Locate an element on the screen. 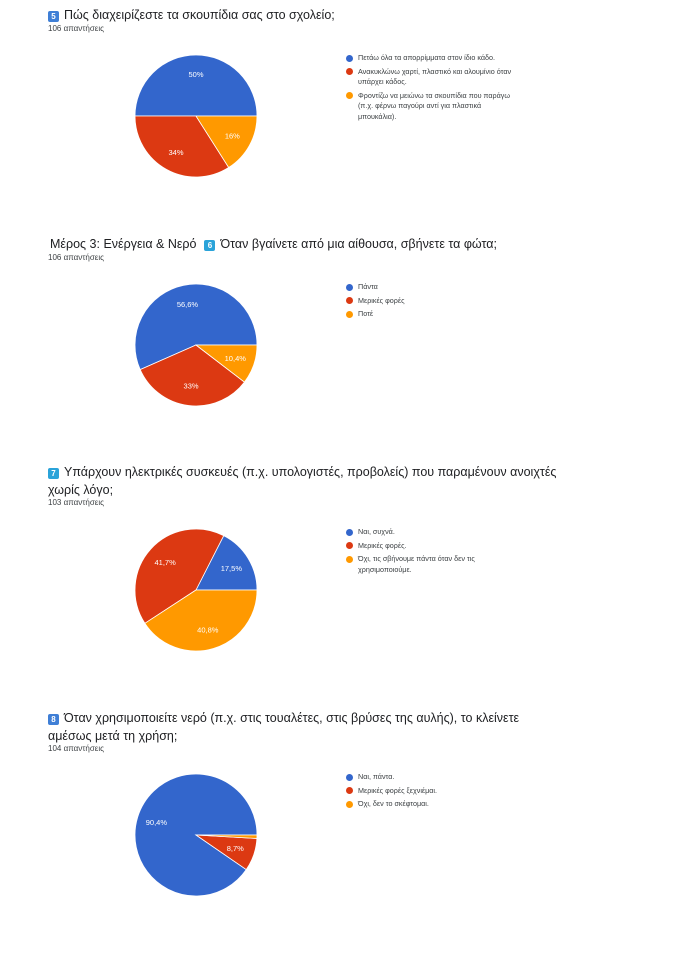 This screenshot has width=674, height=960. legend-label: Ναι, πάντα. is located at coordinates (376, 776).